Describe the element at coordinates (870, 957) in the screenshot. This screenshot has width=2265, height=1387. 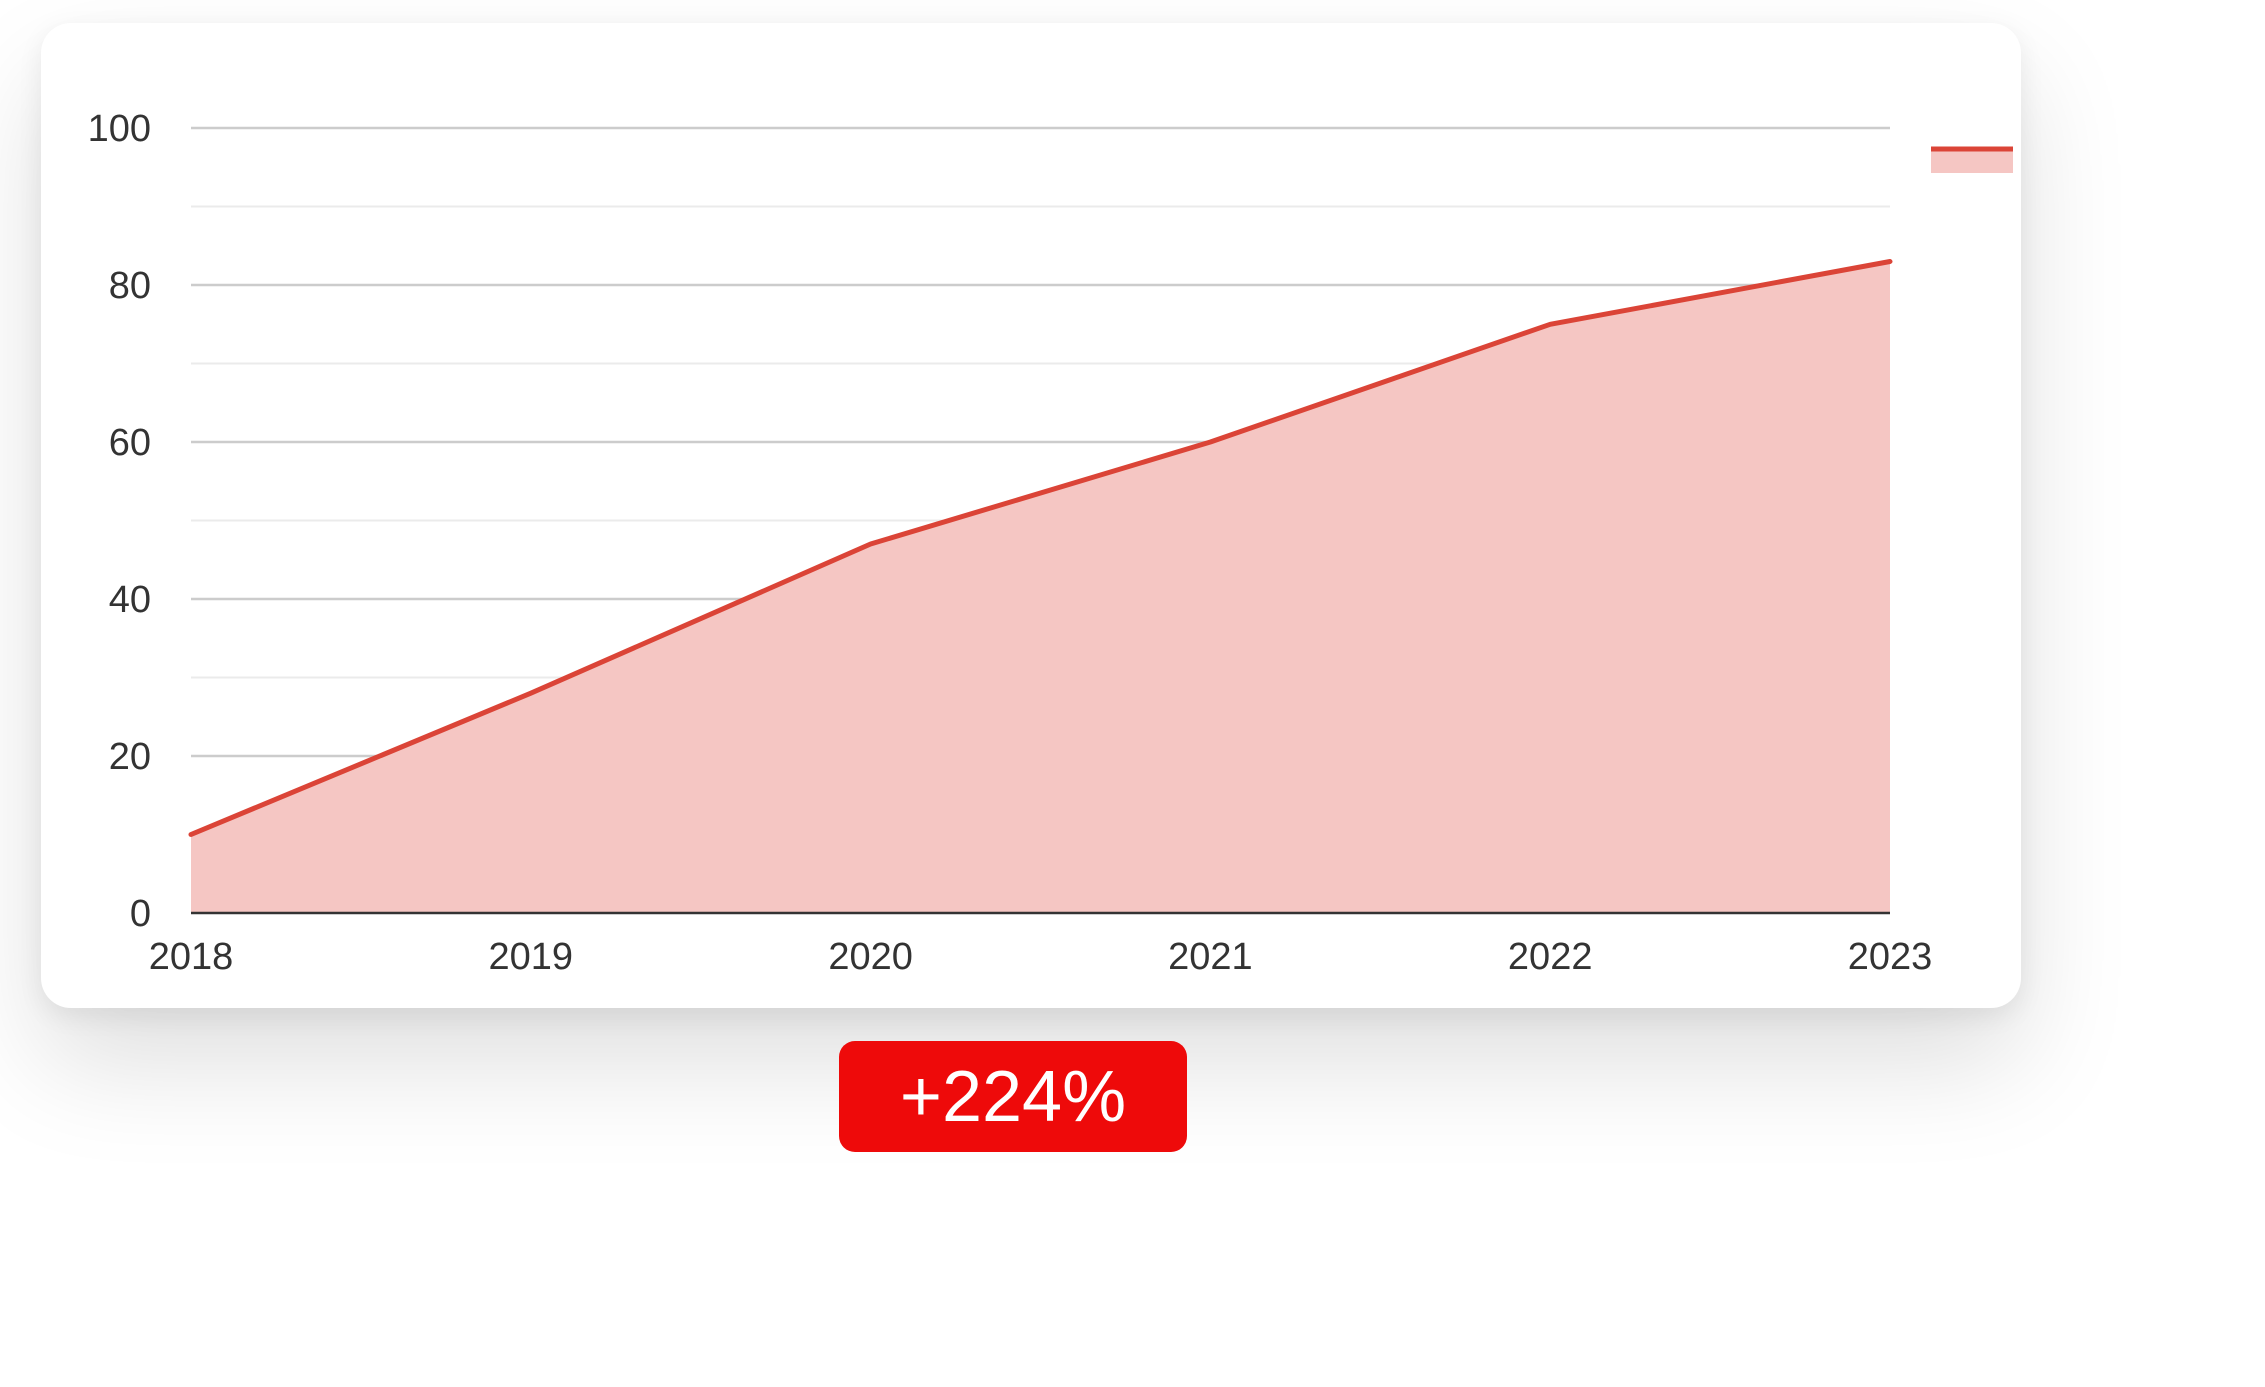
I see `x-tick-label: 2020` at that location.